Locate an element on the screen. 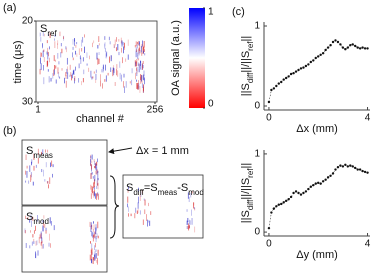 The width and height of the screenshot is (374, 275). panel-label: (a) is located at coordinates (9, 8).